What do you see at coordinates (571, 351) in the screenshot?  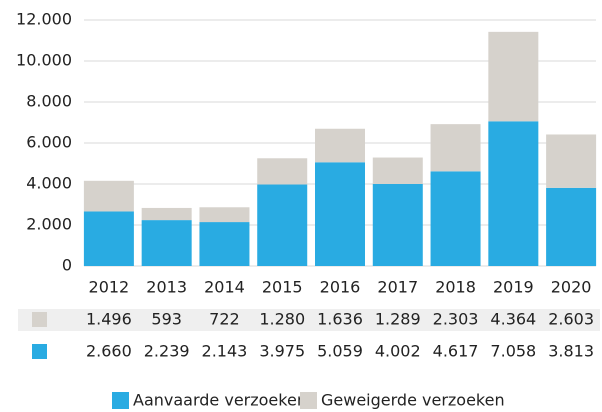 I see `table-value: 3.813` at bounding box center [571, 351].